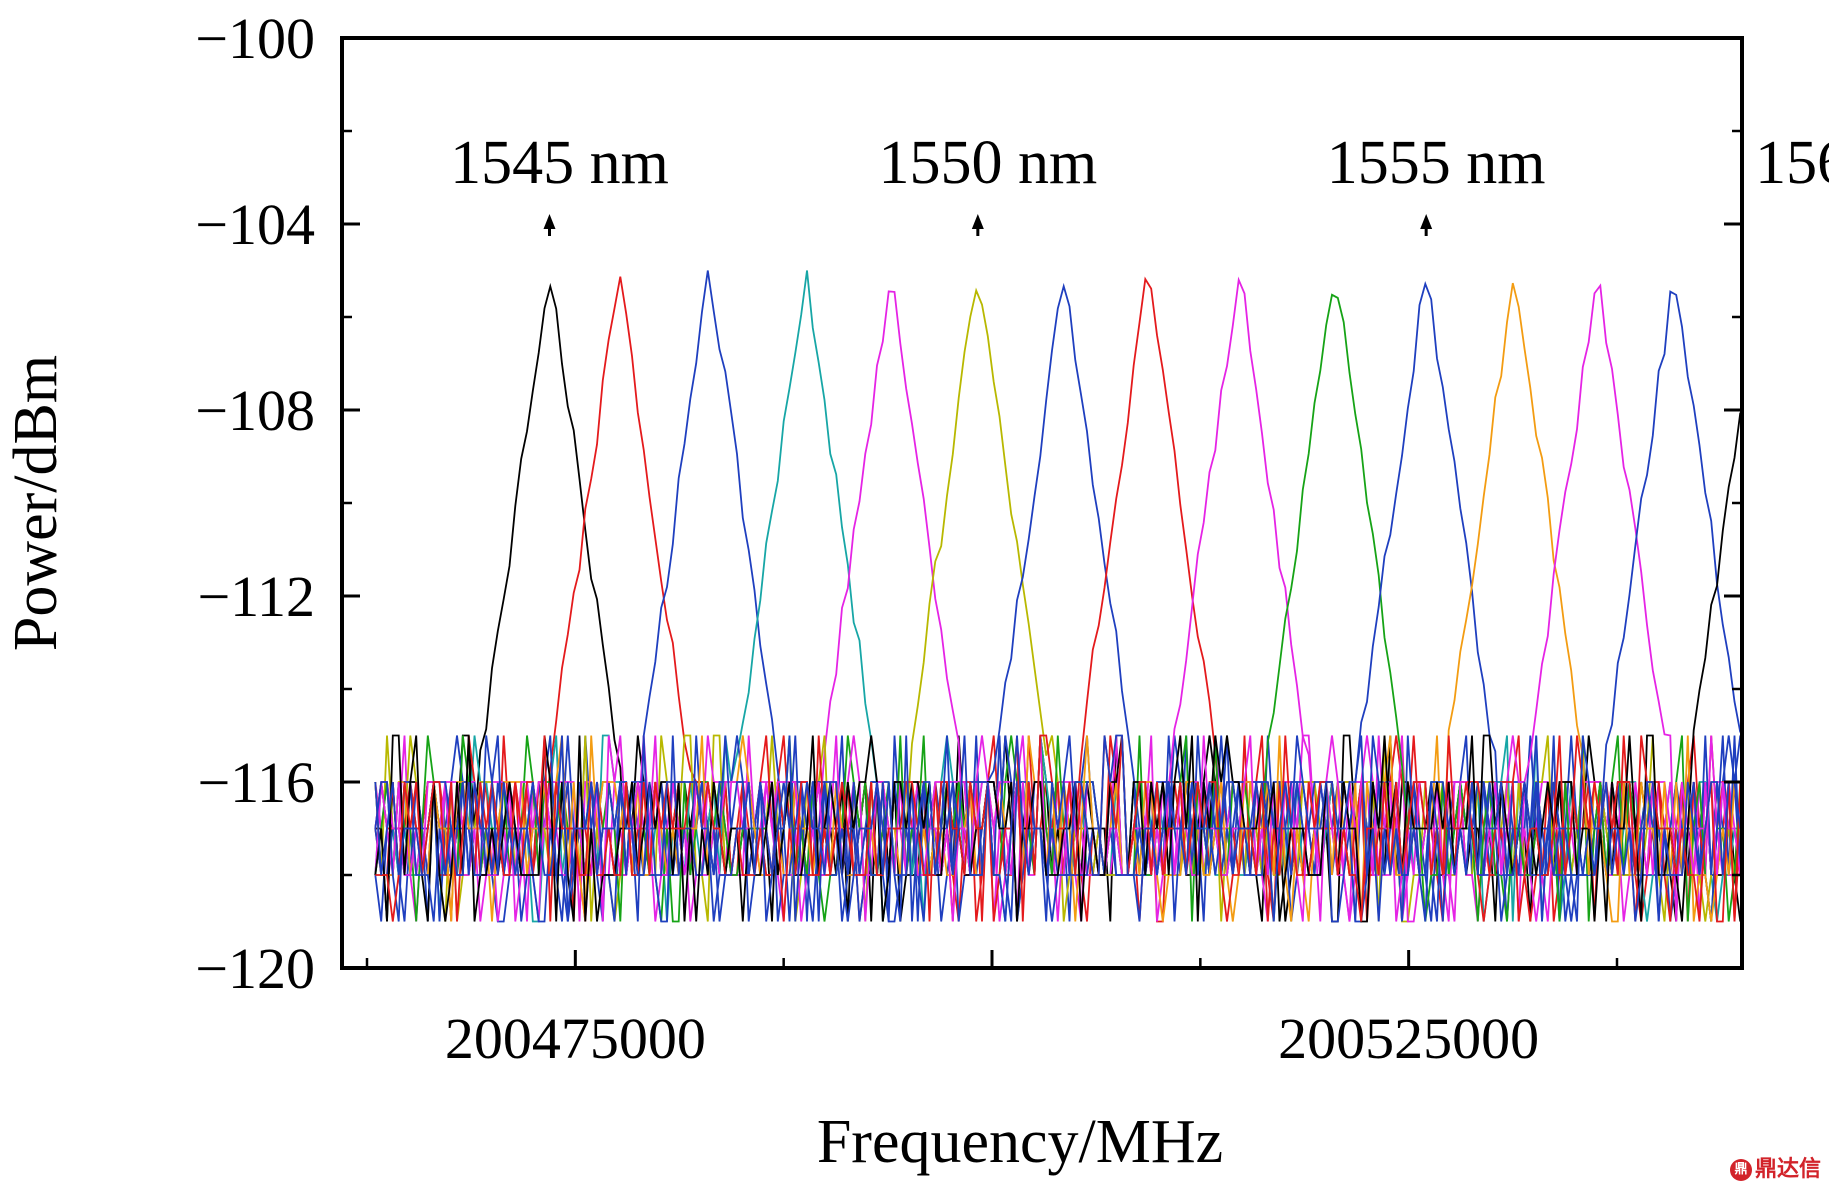  Describe the element at coordinates (36, 503) in the screenshot. I see `y-axis-label: Power/dBm` at that location.